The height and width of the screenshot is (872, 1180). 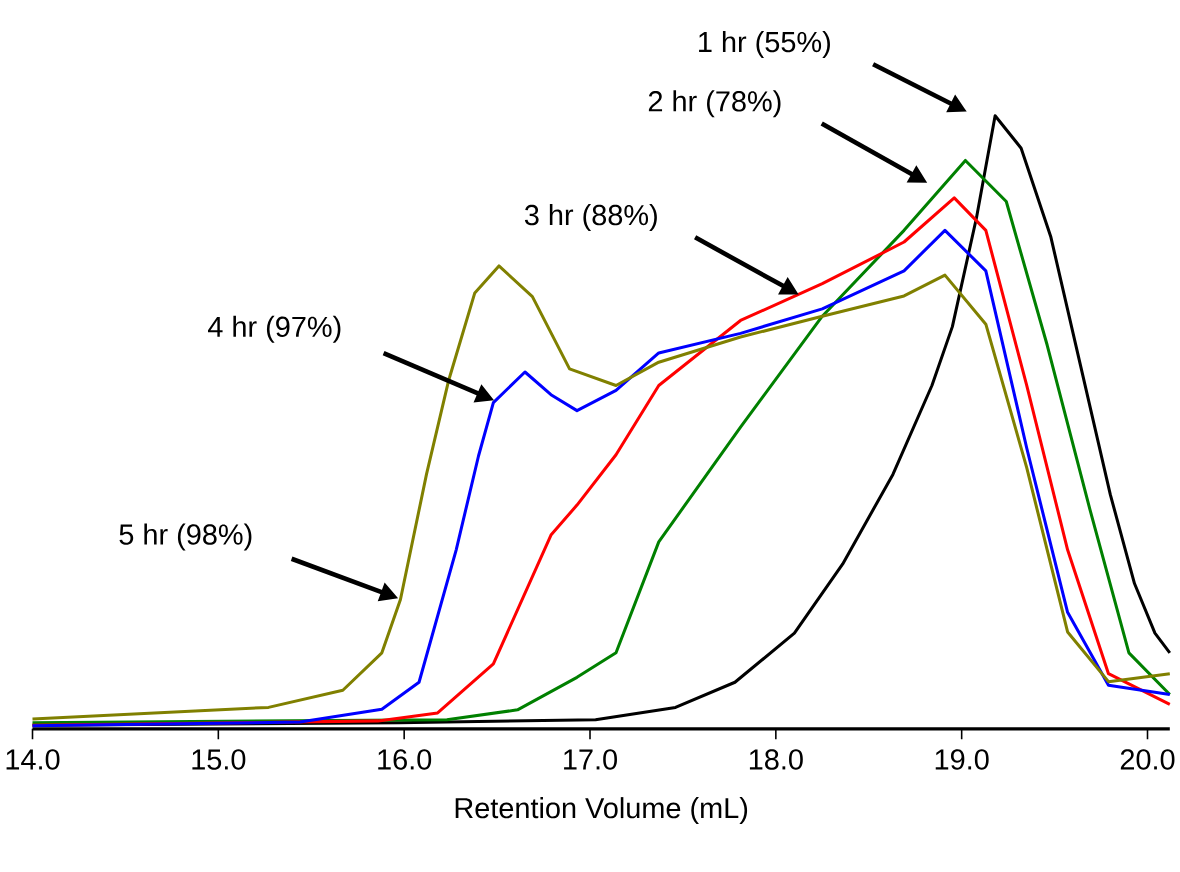 I want to click on x-tick-label: 18.0, so click(x=776, y=759).